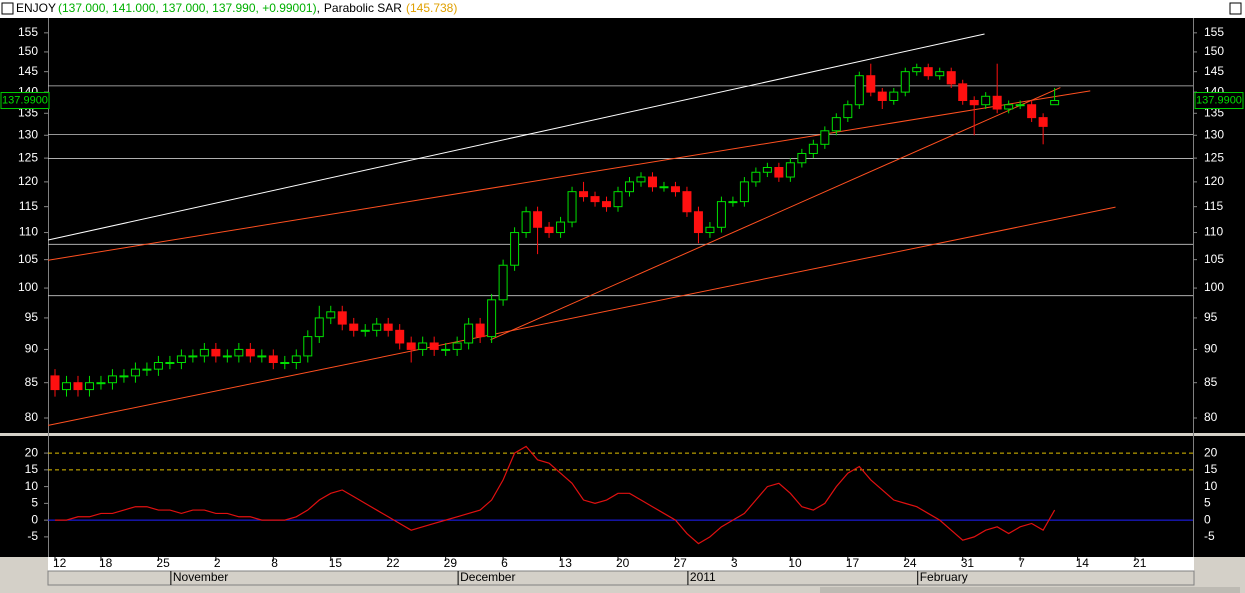 This screenshot has height=593, width=1245. What do you see at coordinates (1140, 563) in the screenshot?
I see `x-tick-label: 21` at bounding box center [1140, 563].